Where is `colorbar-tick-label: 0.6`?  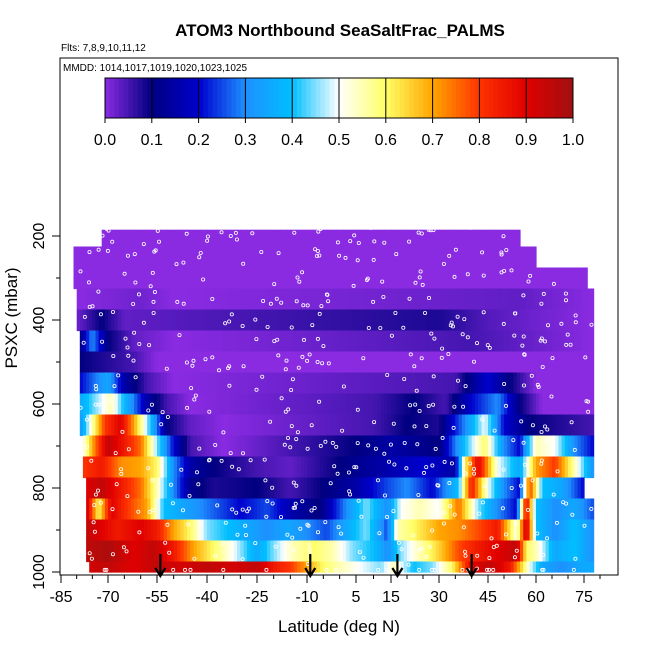
colorbar-tick-label: 0.6 is located at coordinates (386, 140).